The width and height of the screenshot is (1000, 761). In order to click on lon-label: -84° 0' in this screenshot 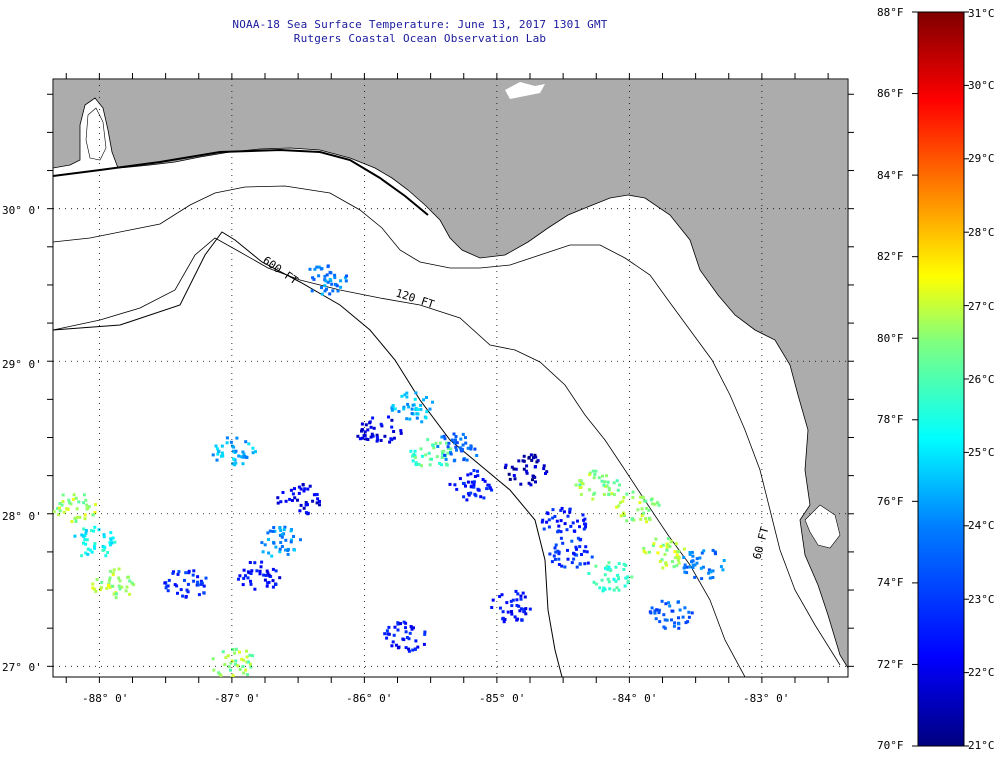, I will do `click(634, 698)`.